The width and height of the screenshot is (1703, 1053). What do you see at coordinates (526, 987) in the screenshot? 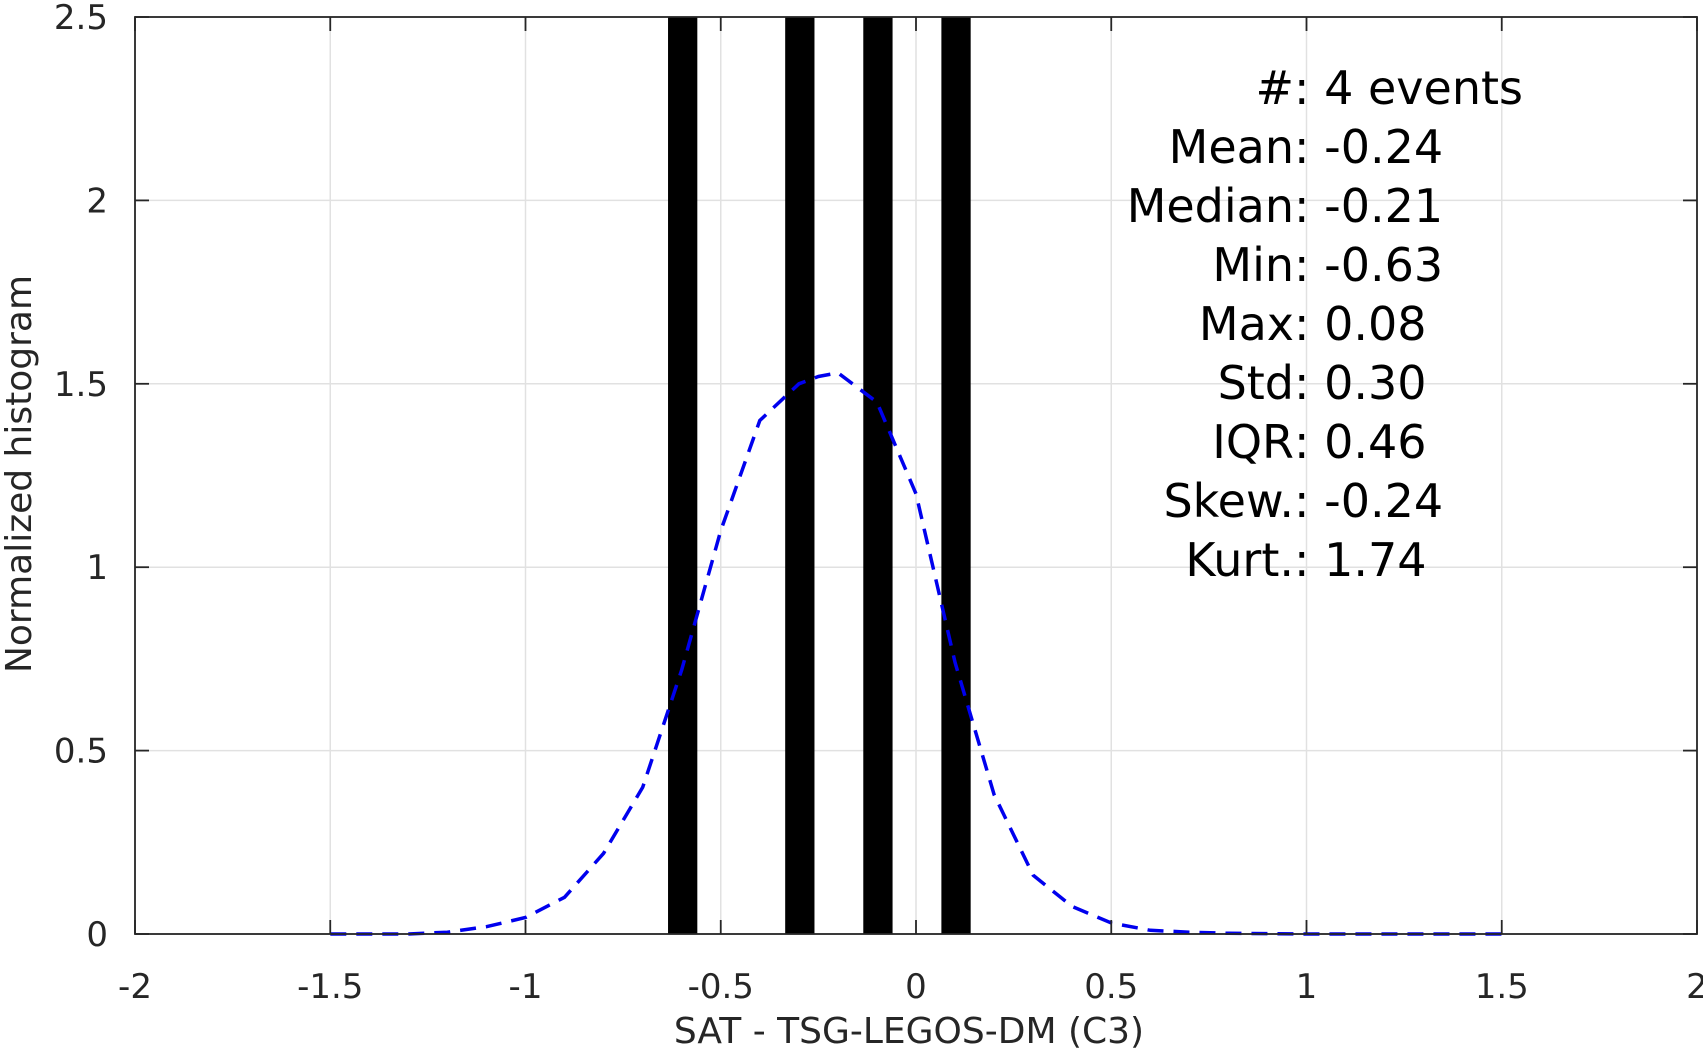
I see `x-tick-label: -1` at bounding box center [526, 987].